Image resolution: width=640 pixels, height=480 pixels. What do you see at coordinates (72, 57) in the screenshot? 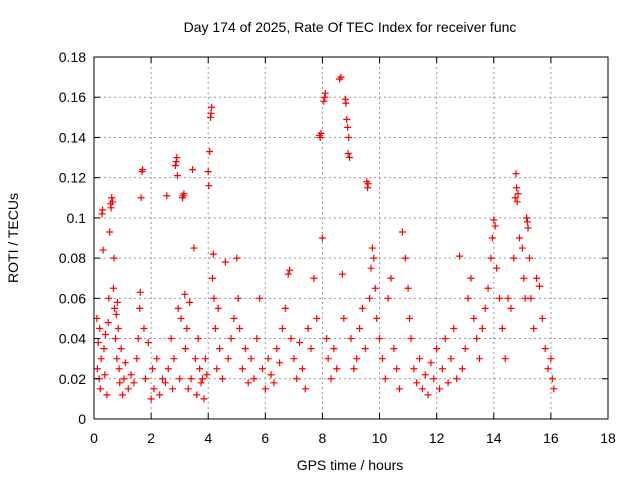
I see `y-tick-label: 0.18` at bounding box center [72, 57].